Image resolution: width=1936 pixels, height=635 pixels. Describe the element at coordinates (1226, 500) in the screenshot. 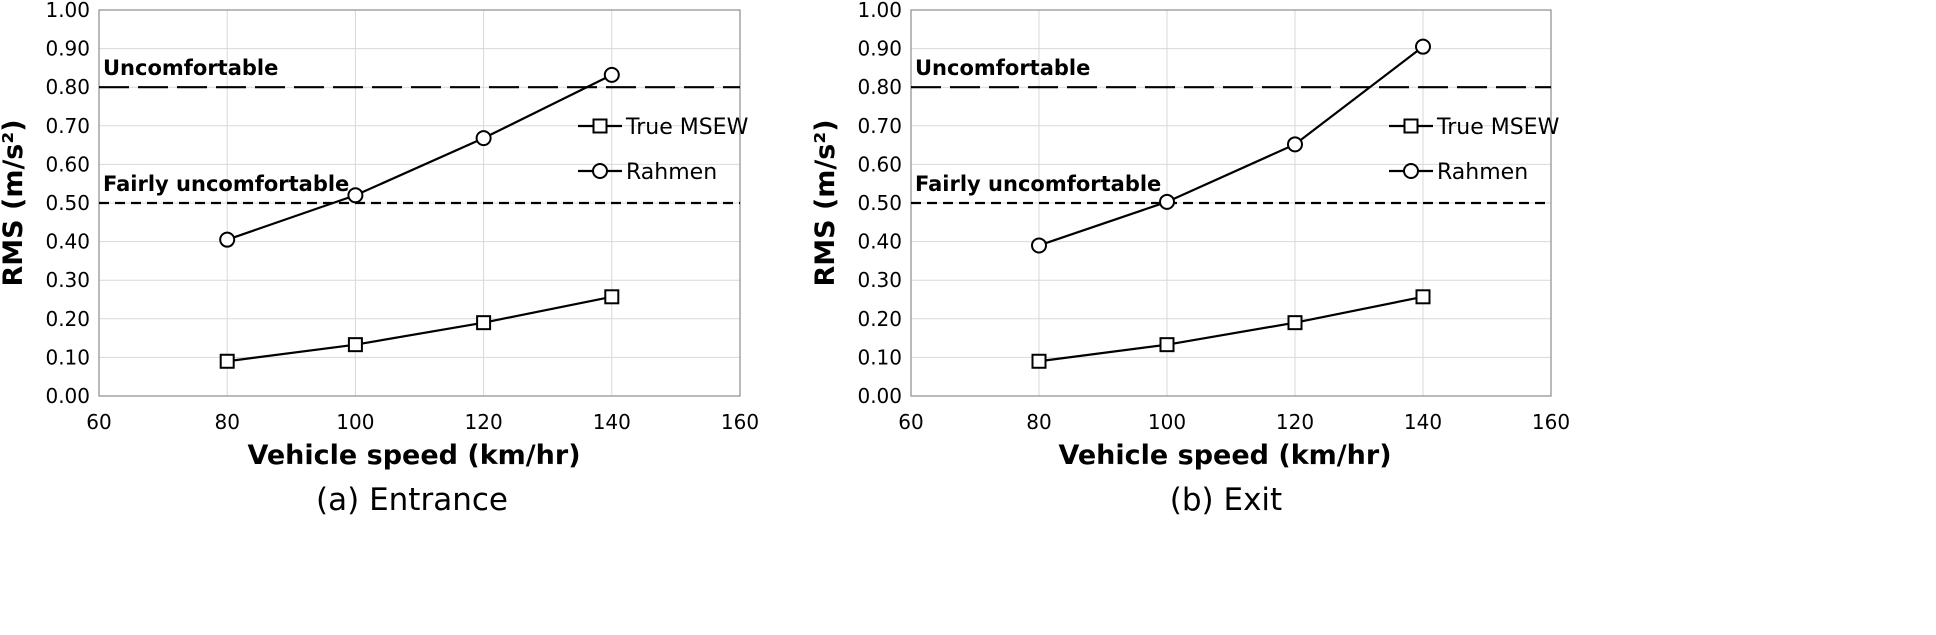

I see `figure-caption: (b) Exit` at that location.